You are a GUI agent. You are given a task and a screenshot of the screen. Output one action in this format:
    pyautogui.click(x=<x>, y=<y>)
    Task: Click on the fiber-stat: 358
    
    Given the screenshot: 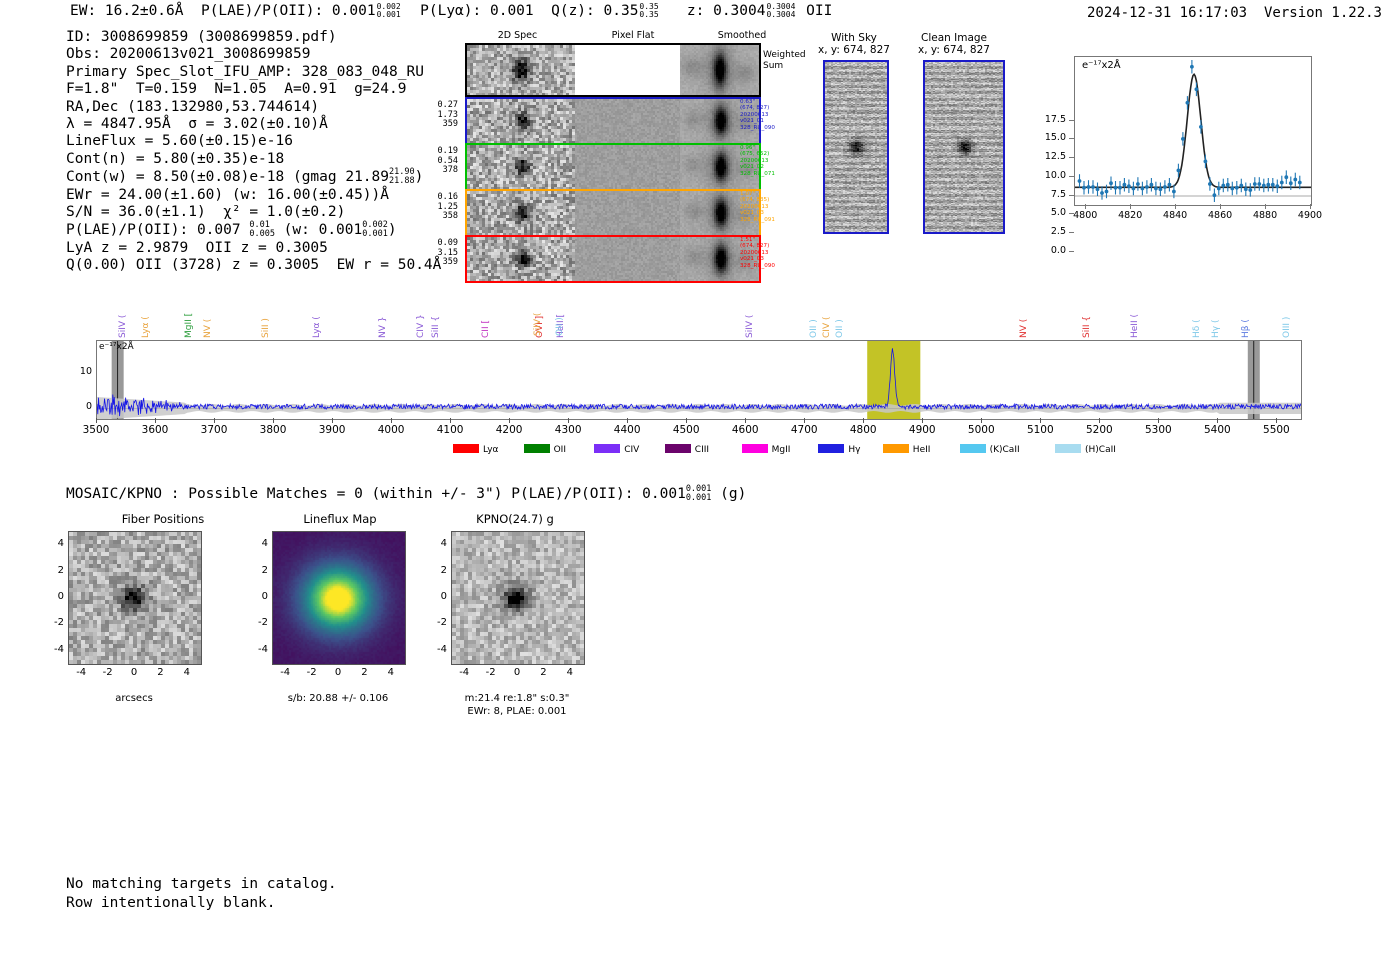 What is the action you would take?
    pyautogui.click(x=450, y=216)
    